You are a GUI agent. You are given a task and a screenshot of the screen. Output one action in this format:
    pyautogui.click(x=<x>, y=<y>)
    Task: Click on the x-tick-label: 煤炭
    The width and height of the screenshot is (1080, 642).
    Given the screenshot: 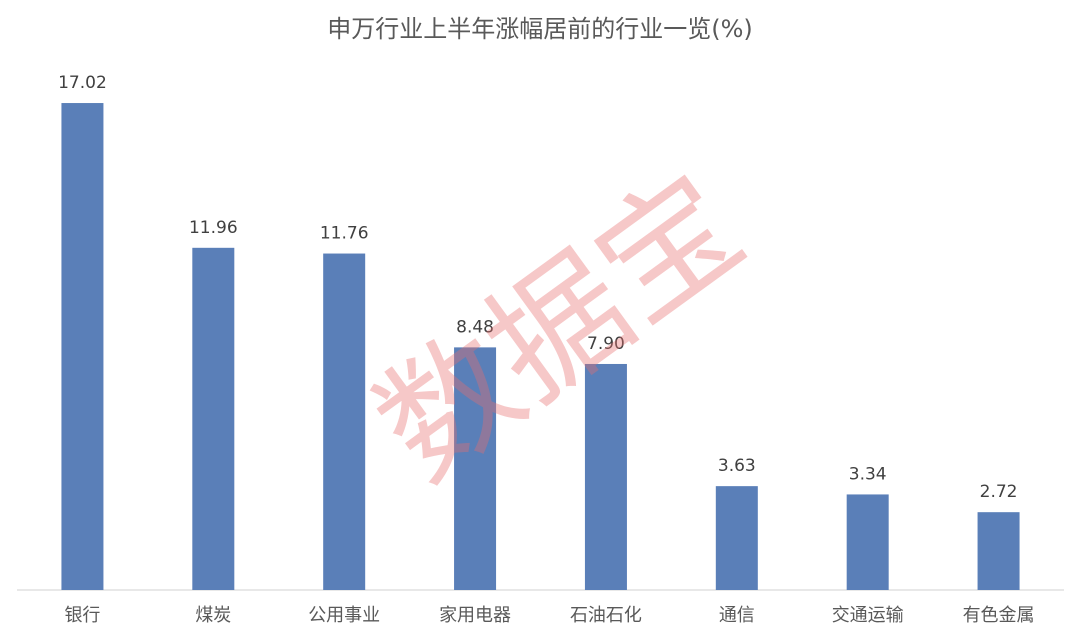 What is the action you would take?
    pyautogui.click(x=213, y=615)
    